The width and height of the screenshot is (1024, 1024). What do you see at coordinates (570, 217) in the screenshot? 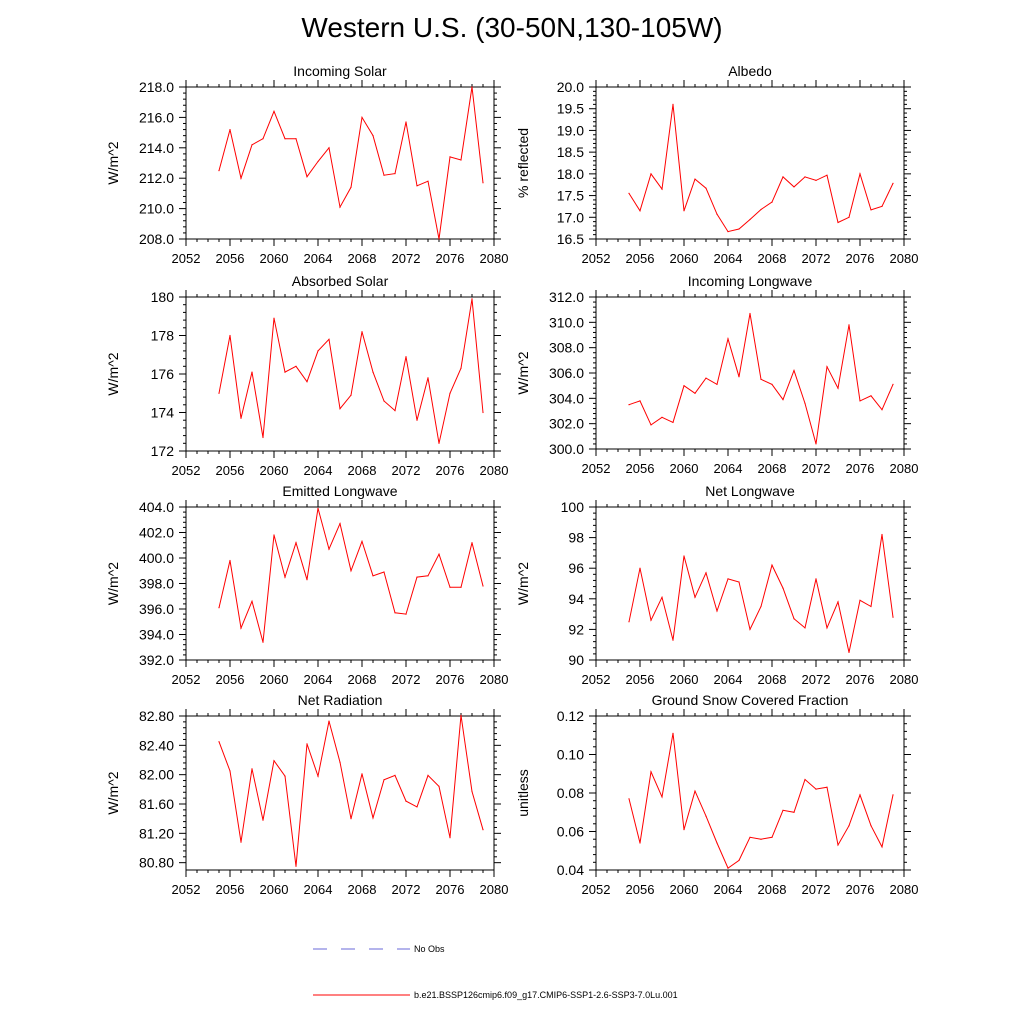
I see `y-tick-label: 17.0` at bounding box center [570, 217].